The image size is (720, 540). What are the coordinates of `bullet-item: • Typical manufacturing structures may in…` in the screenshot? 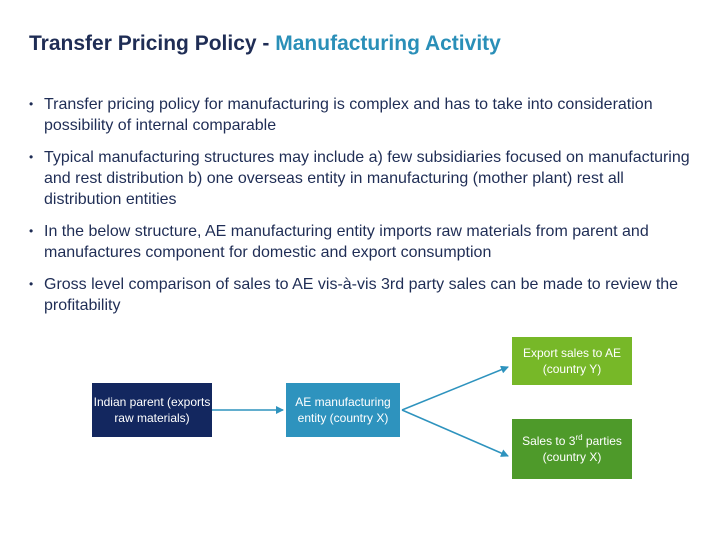 It's located at (362, 178).